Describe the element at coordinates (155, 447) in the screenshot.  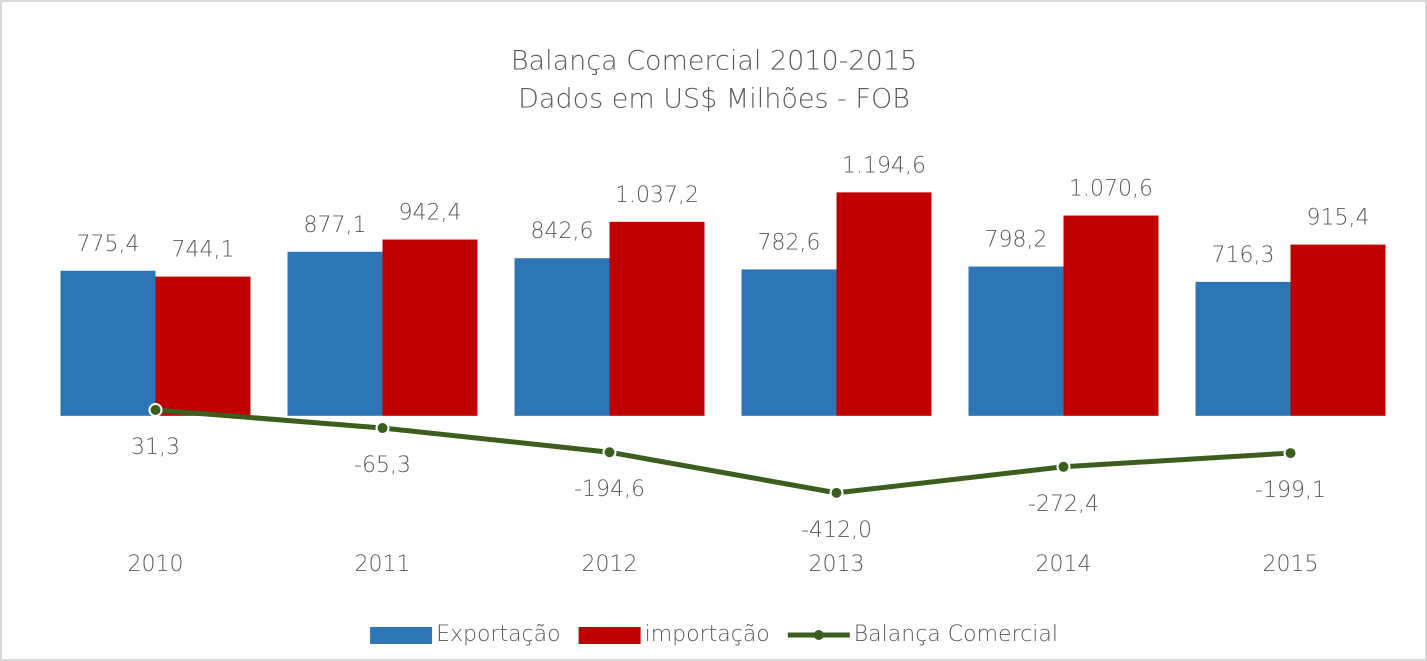
I see `data-label: 31,3` at that location.